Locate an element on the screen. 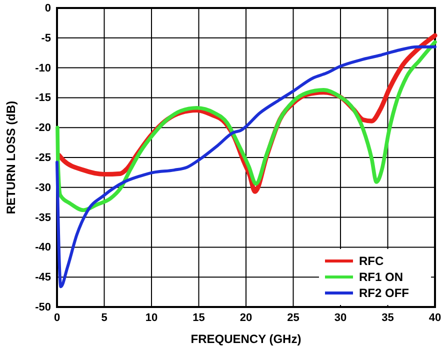 This screenshot has width=448, height=350. y-tick-label: -5 is located at coordinates (46, 38).